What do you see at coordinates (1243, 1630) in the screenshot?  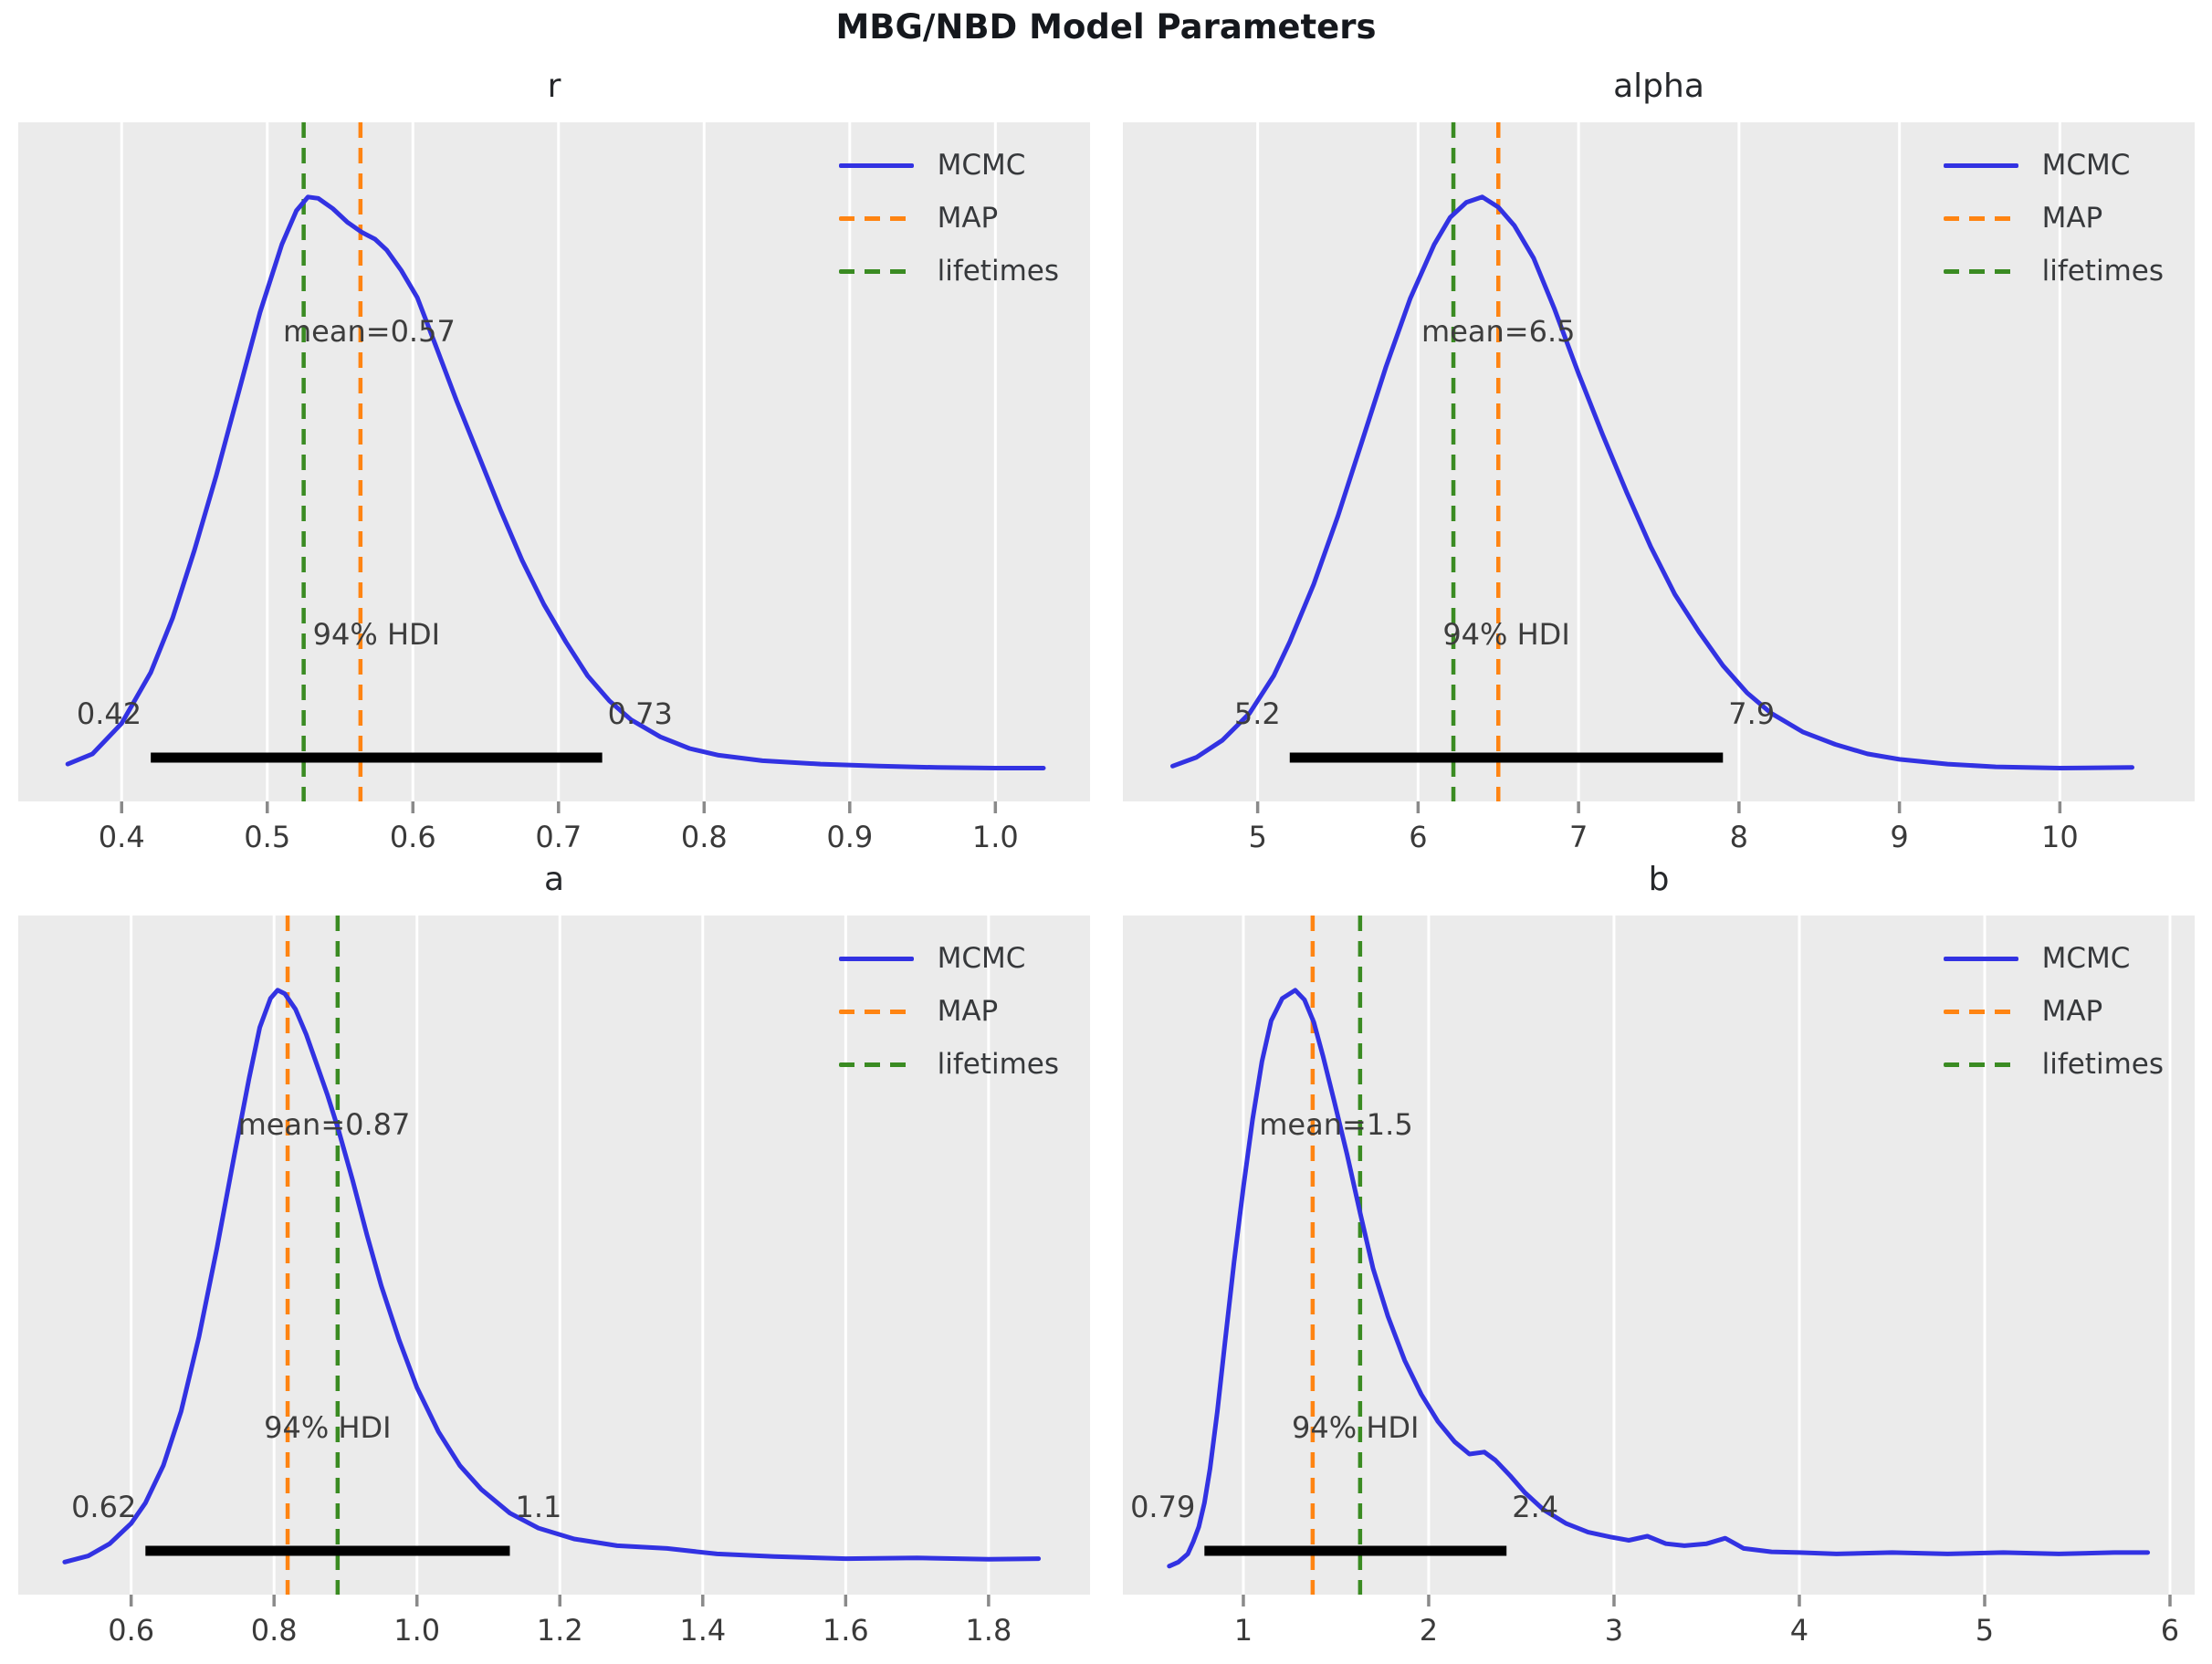 I see `x-tick-label: 1` at bounding box center [1243, 1630].